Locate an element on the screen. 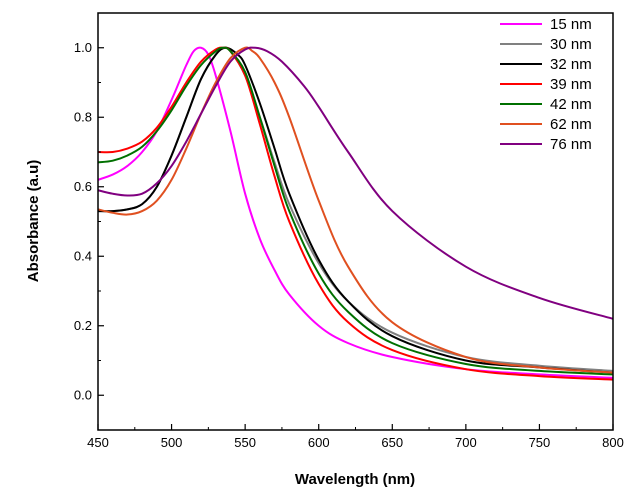 The width and height of the screenshot is (637, 498). legend-label: 39 nm is located at coordinates (571, 84).